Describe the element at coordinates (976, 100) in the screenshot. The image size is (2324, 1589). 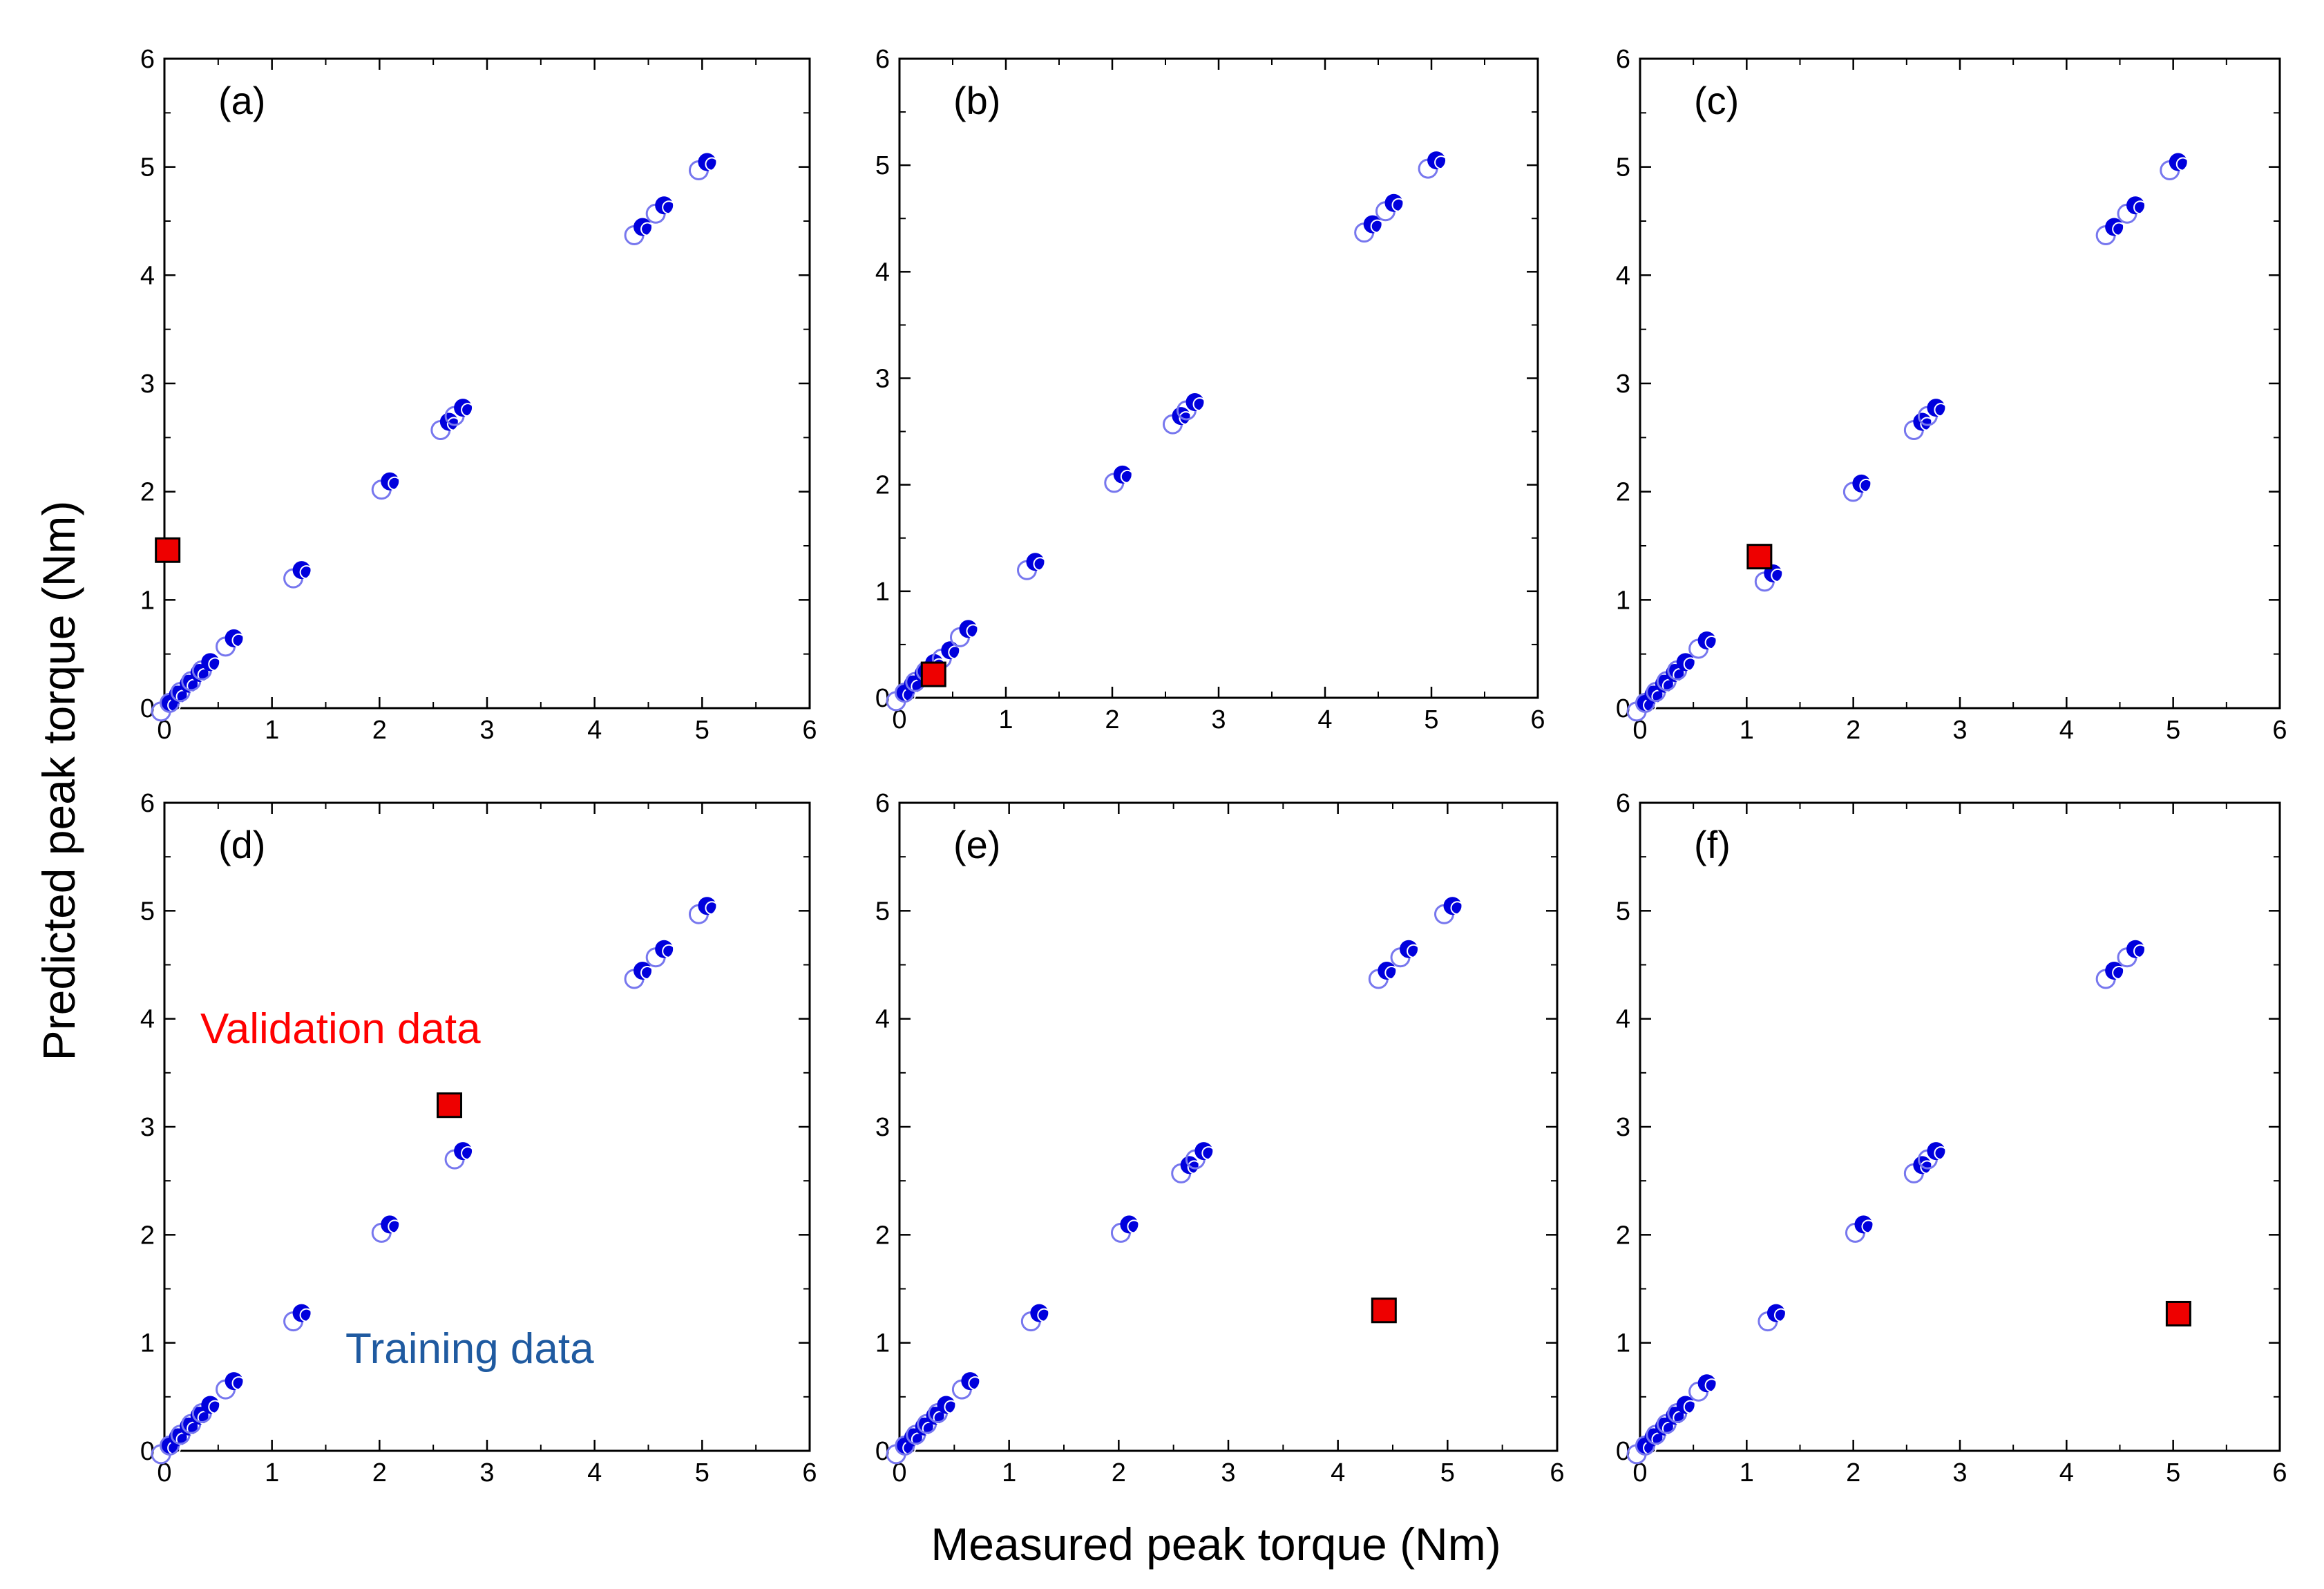
I see `panel-label: (b)` at that location.